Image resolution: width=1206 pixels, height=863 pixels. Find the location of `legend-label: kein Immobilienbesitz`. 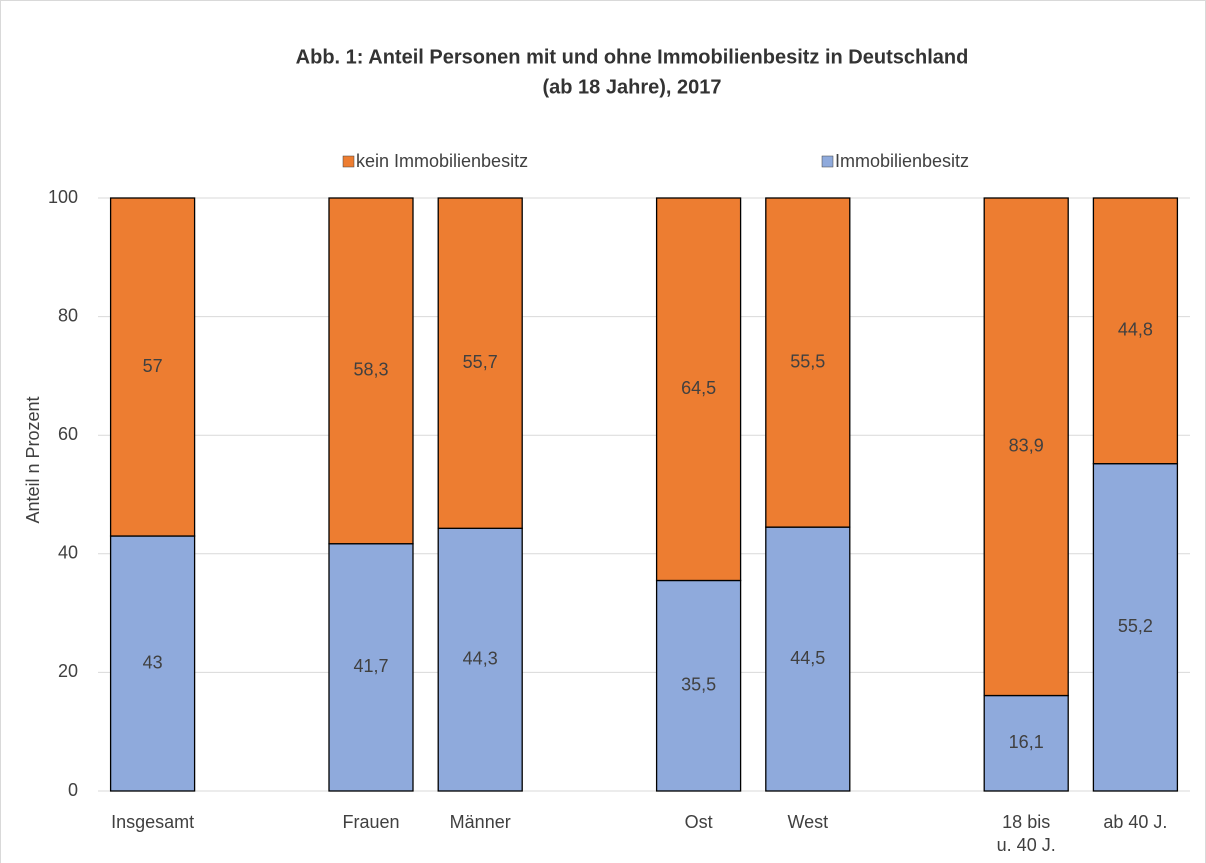

legend-label: kein Immobilienbesitz is located at coordinates (442, 161).